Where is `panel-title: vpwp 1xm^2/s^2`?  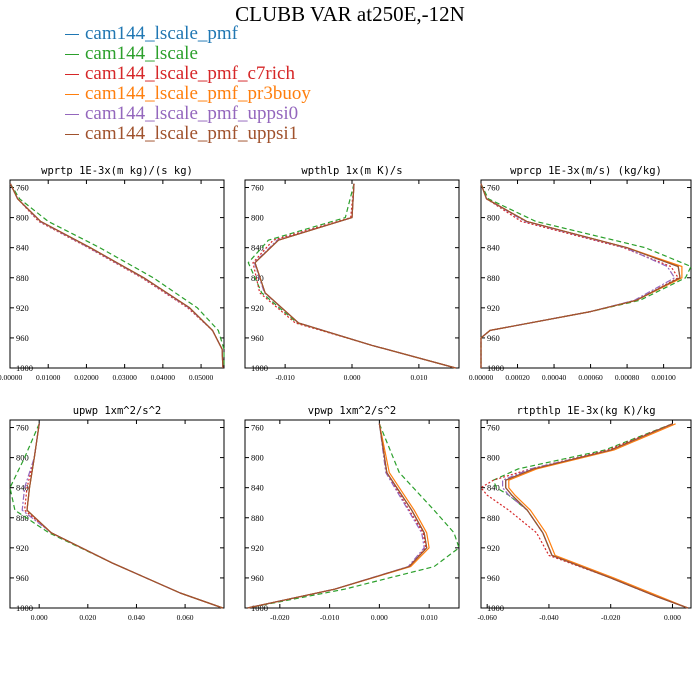
panel-title: vpwp 1xm^2/s^2 is located at coordinates (352, 411).